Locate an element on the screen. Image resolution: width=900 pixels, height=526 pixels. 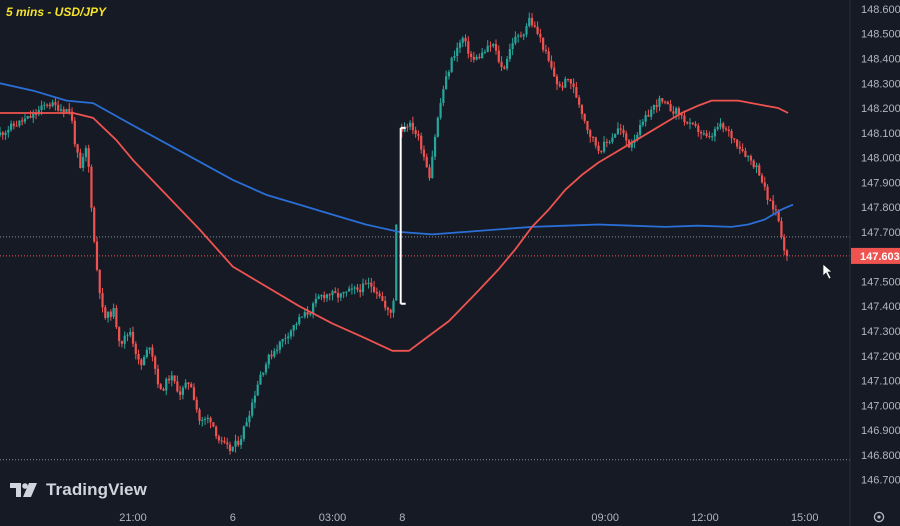
time-axis-label: 12:00 is located at coordinates (705, 518).